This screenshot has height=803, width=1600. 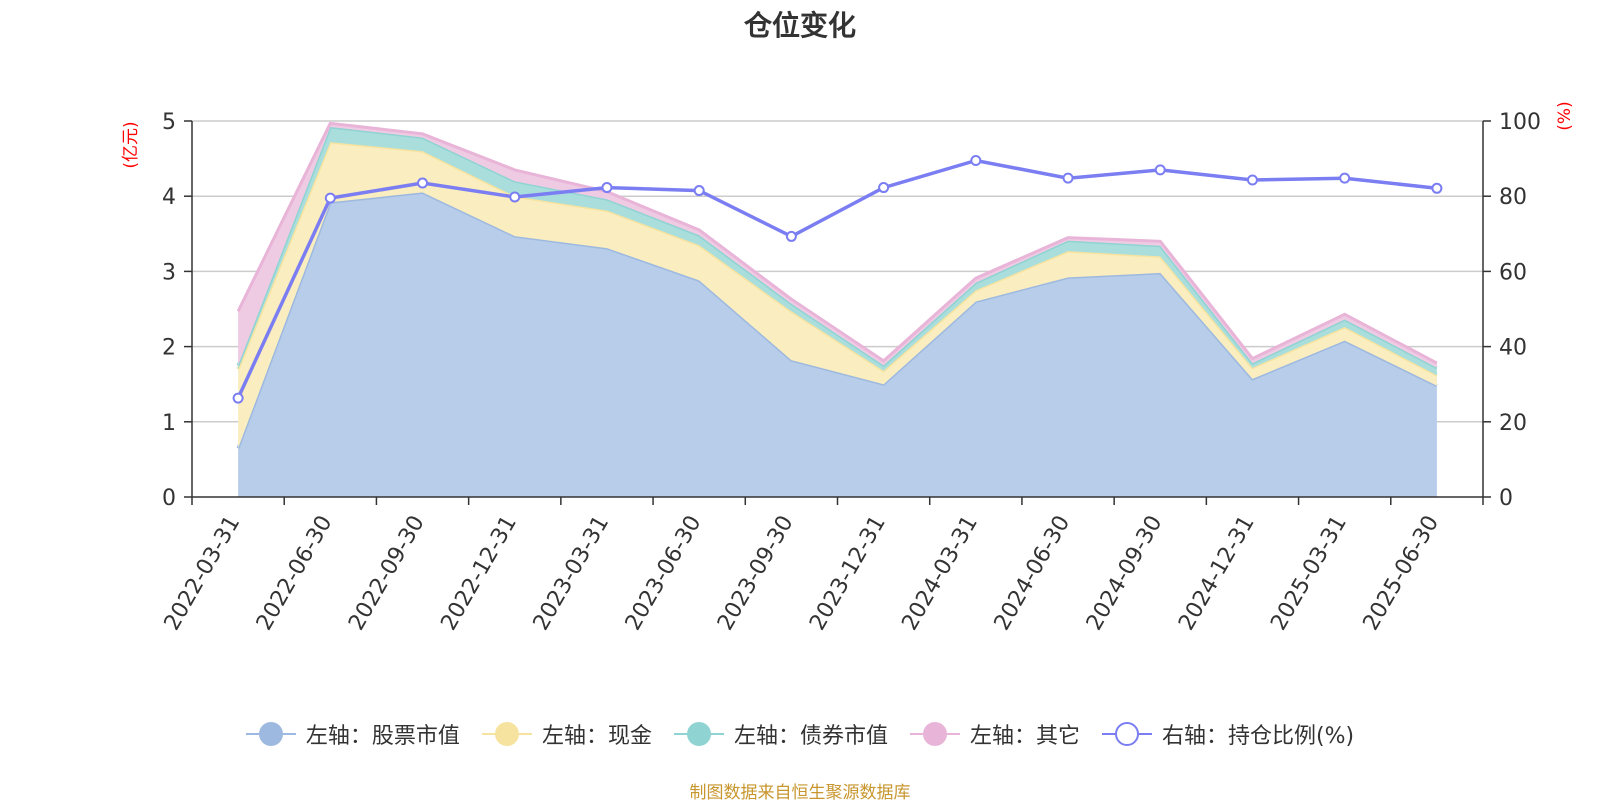 What do you see at coordinates (387, 573) in the screenshot?
I see `x-tick-label: 2022-09-30` at bounding box center [387, 573].